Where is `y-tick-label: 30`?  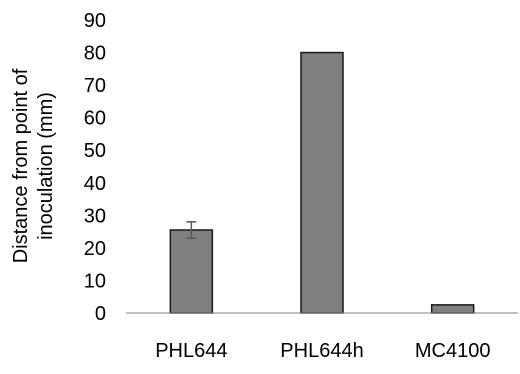 y-tick-label: 30 is located at coordinates (95, 216).